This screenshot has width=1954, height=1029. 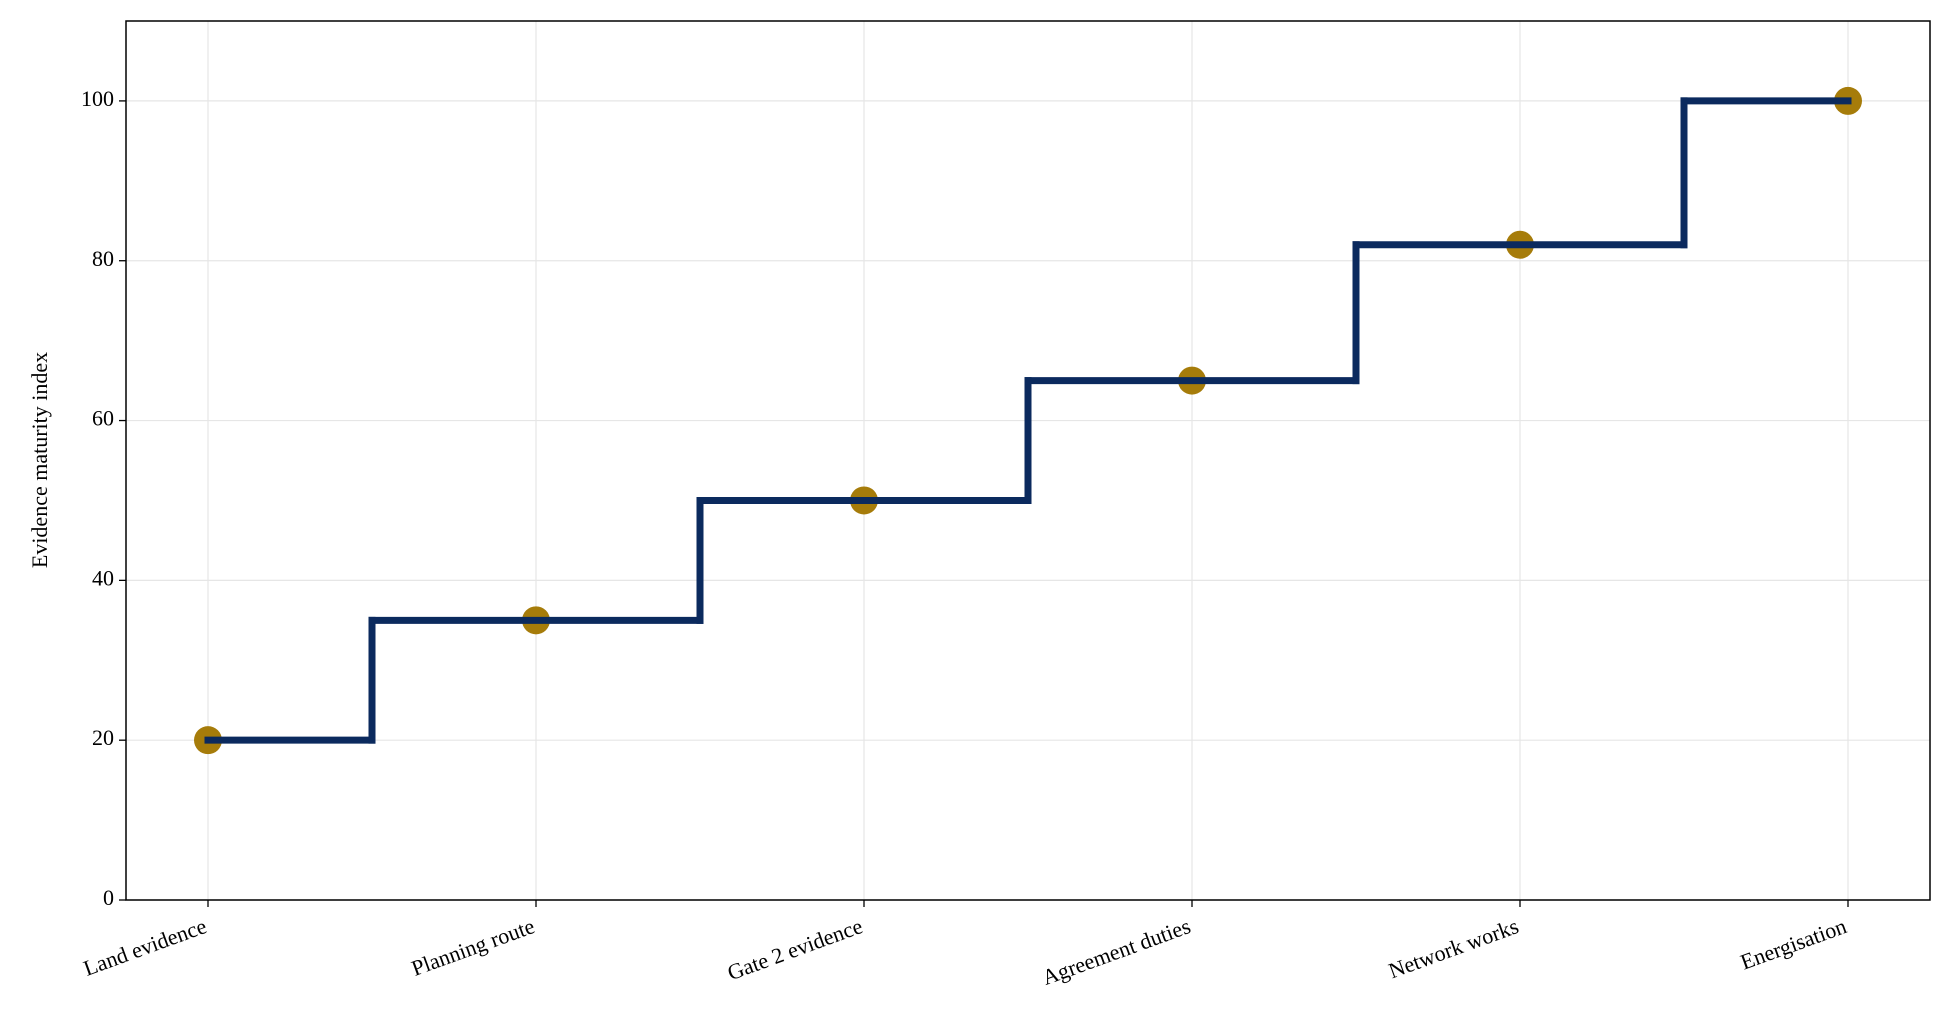 I want to click on y-tick-label: 40, so click(x=103, y=577).